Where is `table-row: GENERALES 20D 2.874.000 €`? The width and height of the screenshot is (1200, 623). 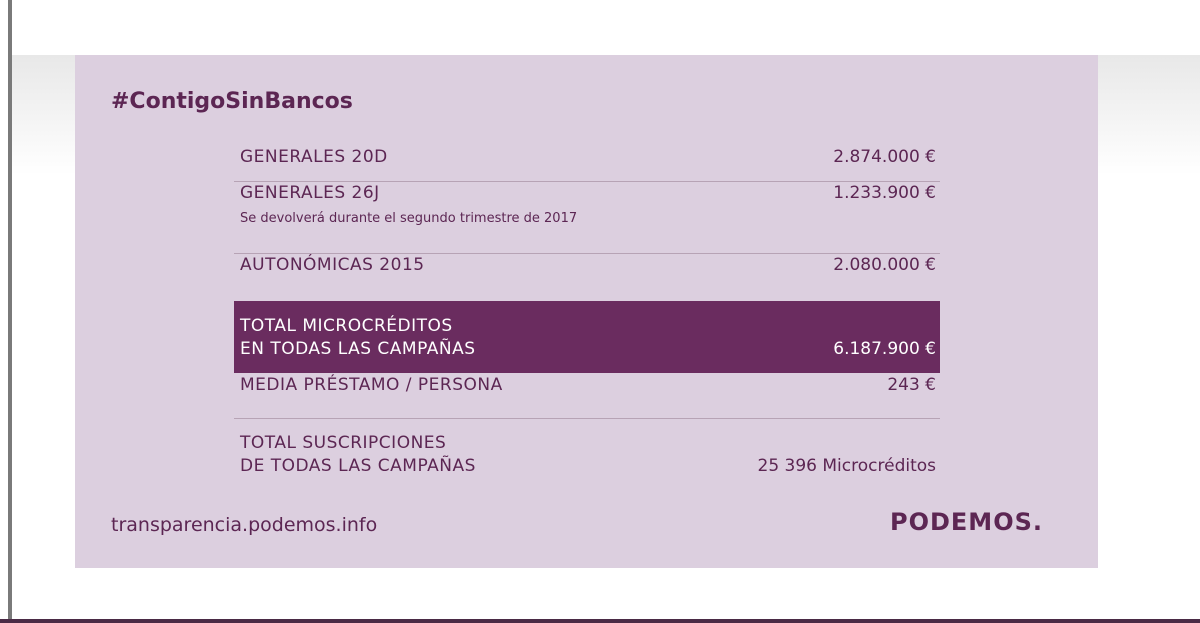
table-row: GENERALES 20D 2.874.000 € is located at coordinates (587, 163).